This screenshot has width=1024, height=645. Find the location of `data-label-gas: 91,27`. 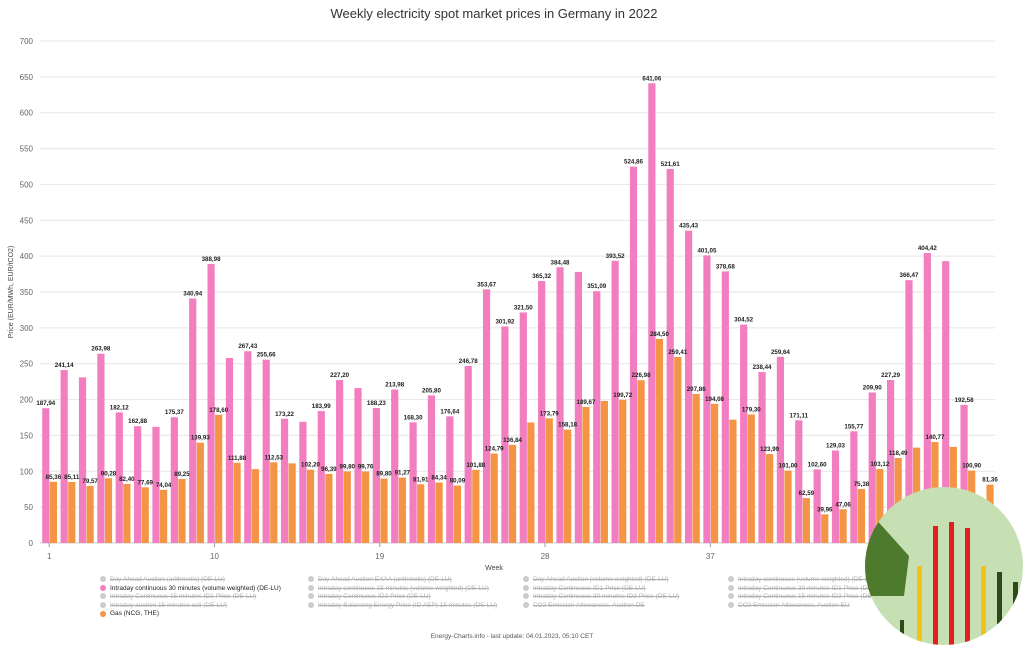

data-label-gas: 91,27 is located at coordinates (403, 473).